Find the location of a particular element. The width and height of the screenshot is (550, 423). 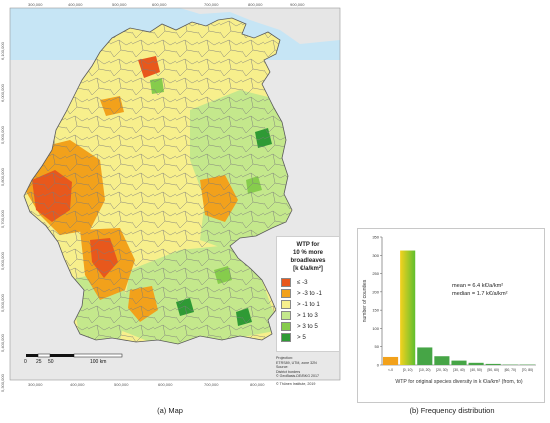

top-tick: 900,000 is located at coordinates (297, 4).